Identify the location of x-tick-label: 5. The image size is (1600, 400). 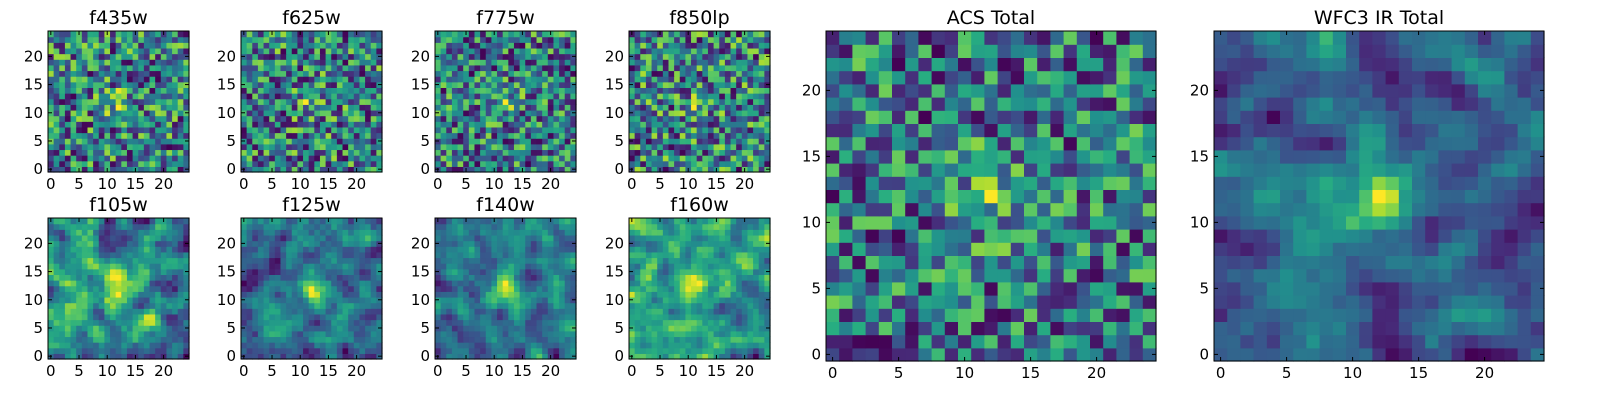
(272, 371).